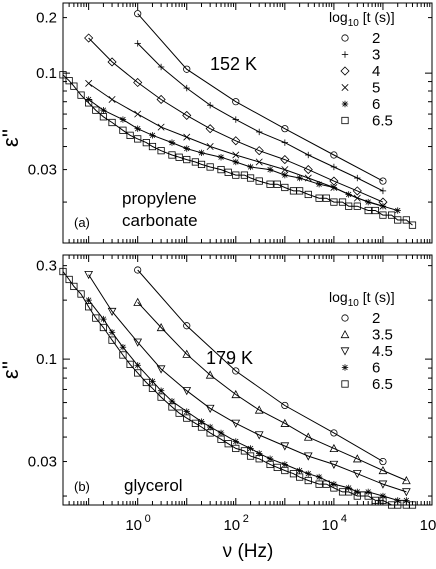  I want to click on x-tick-label: 10, so click(428, 525).